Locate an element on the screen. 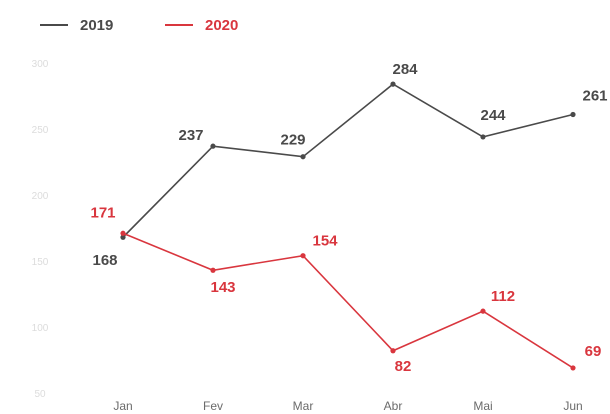  legend: 2019 2020 is located at coordinates (139, 25).